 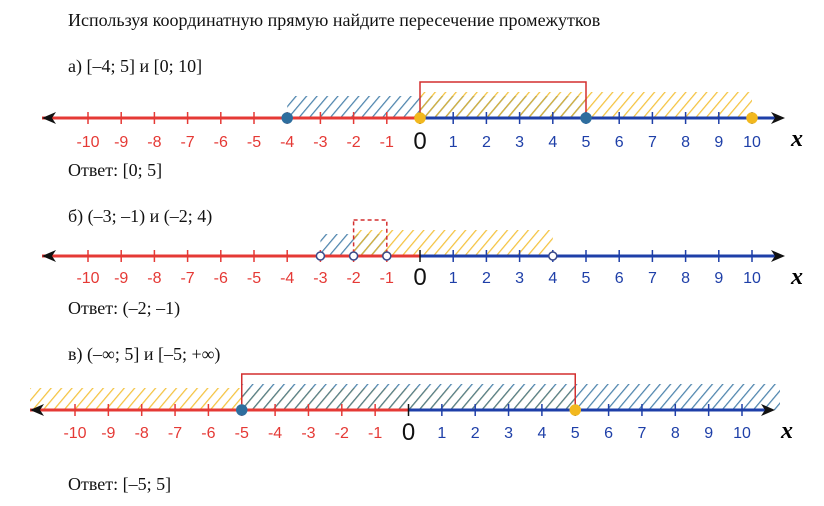 What do you see at coordinates (144, 354) in the screenshot?
I see `problem-label: в) (–∞; 5] и [–5; +∞)` at bounding box center [144, 354].